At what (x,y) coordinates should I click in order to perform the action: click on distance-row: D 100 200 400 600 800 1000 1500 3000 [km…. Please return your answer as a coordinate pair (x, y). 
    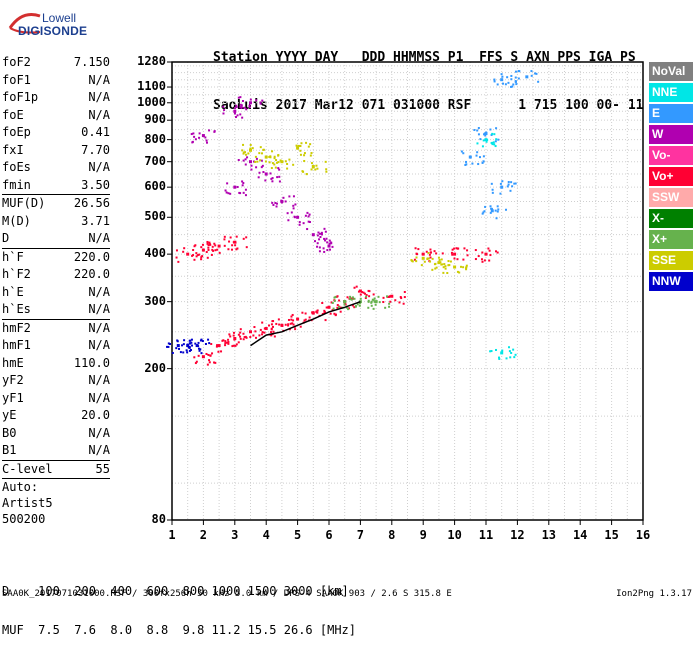
    Looking at the image, I should click on (175, 591).